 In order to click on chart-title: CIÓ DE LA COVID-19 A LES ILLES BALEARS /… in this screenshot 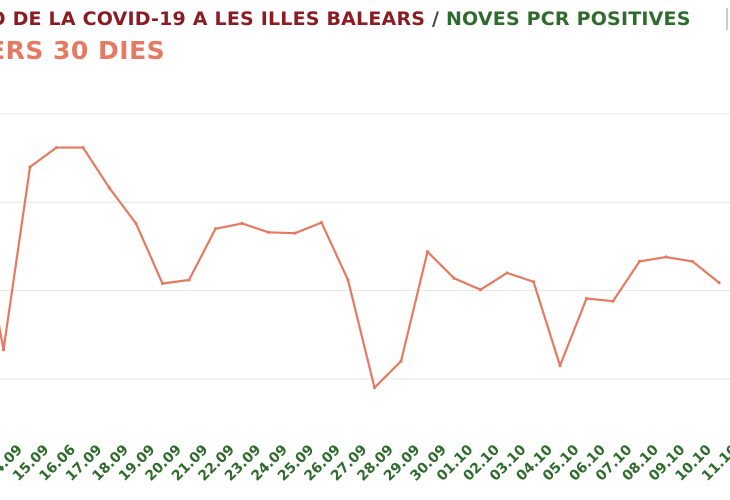, I will do `click(345, 19)`.